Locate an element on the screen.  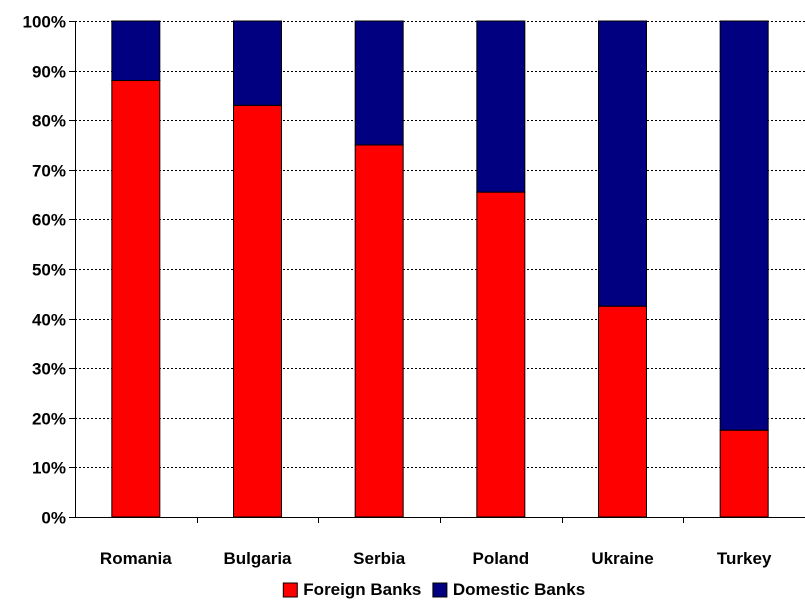
y-tick-labels: 0% 10% 20% 30% 40% 50% 60% 70% 80% 90% 100% is located at coordinates (44, 270).